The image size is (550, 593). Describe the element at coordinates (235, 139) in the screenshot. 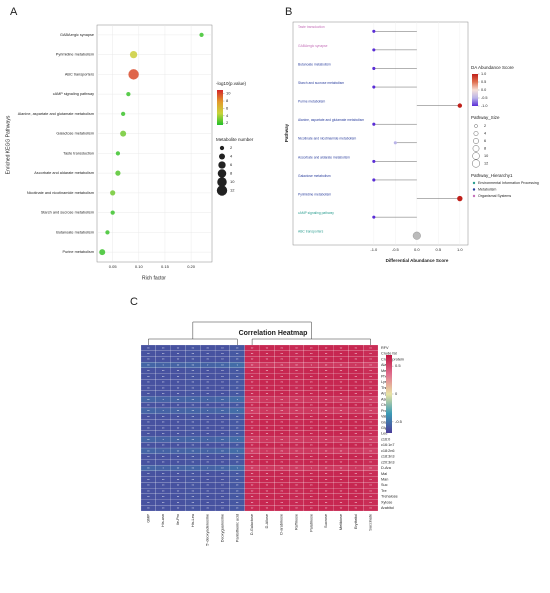

I see `legend-title: Metabolite number` at that location.